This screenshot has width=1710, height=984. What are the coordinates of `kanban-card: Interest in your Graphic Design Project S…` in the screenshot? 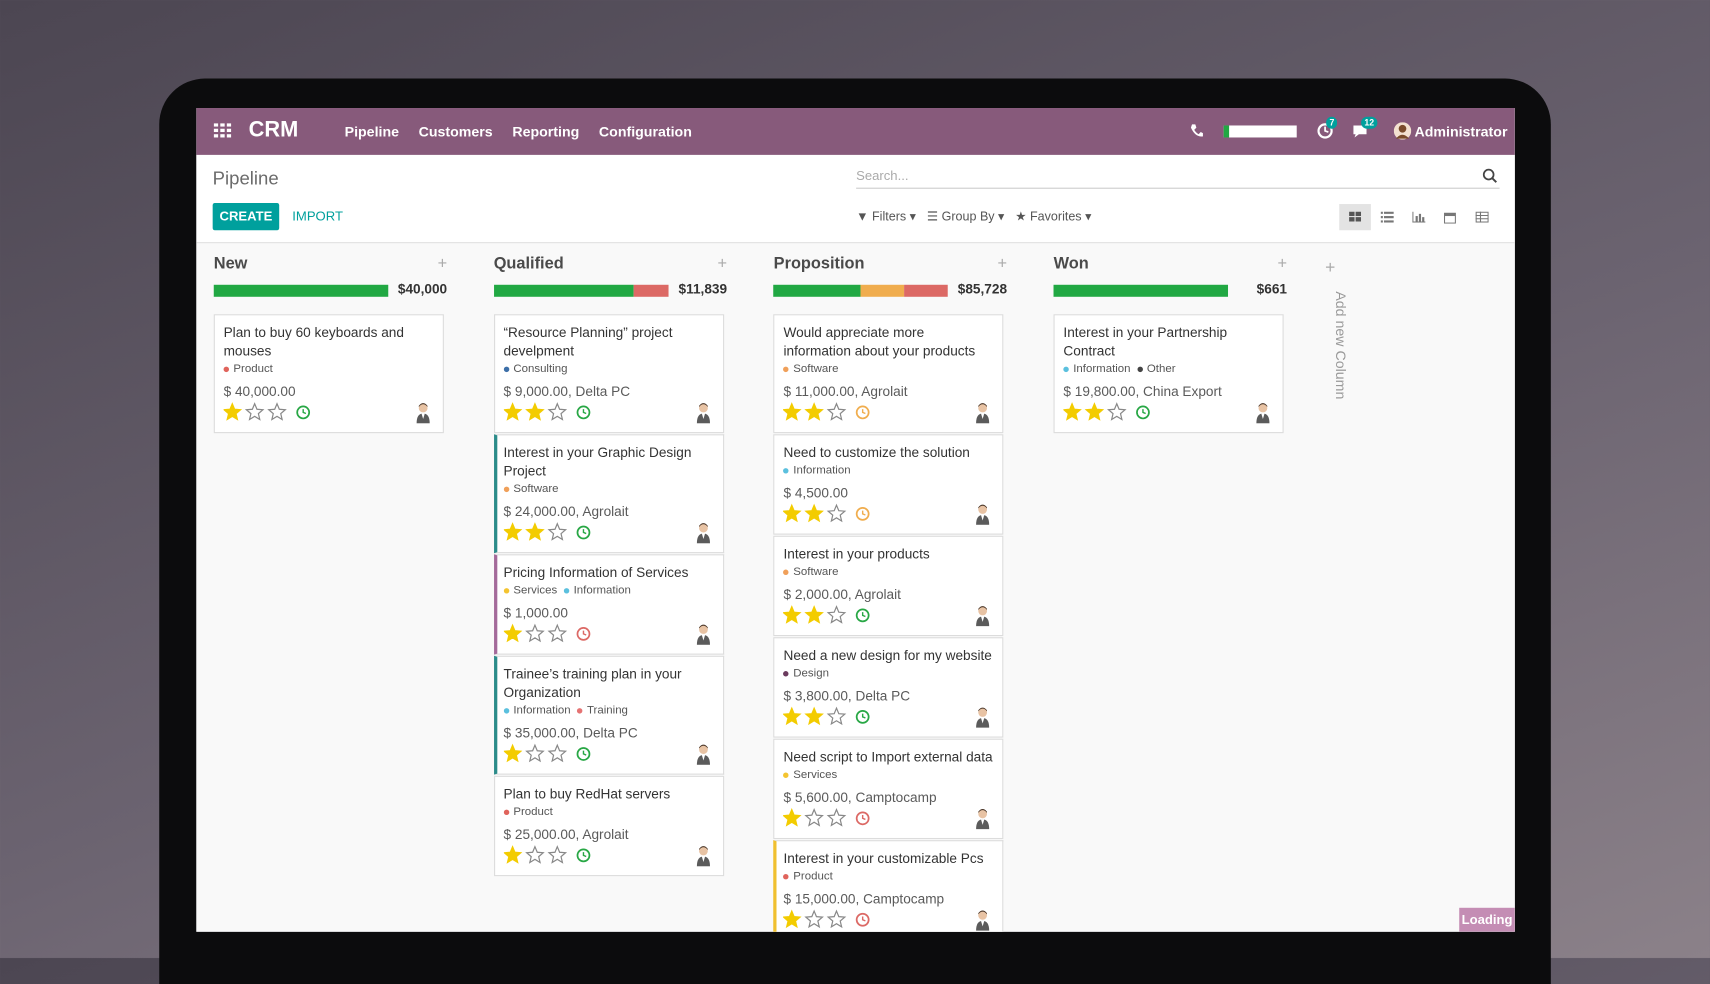 It's located at (608, 494).